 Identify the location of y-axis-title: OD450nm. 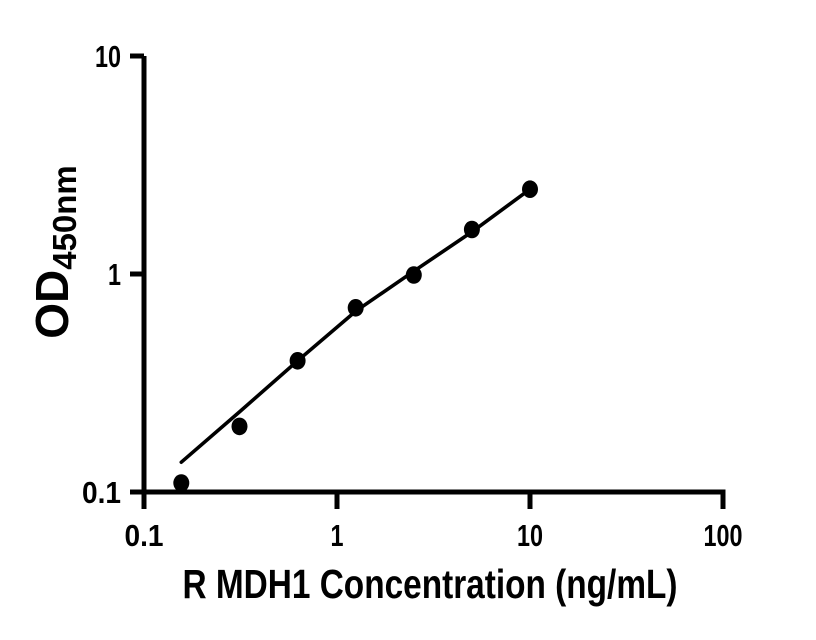
(54, 252).